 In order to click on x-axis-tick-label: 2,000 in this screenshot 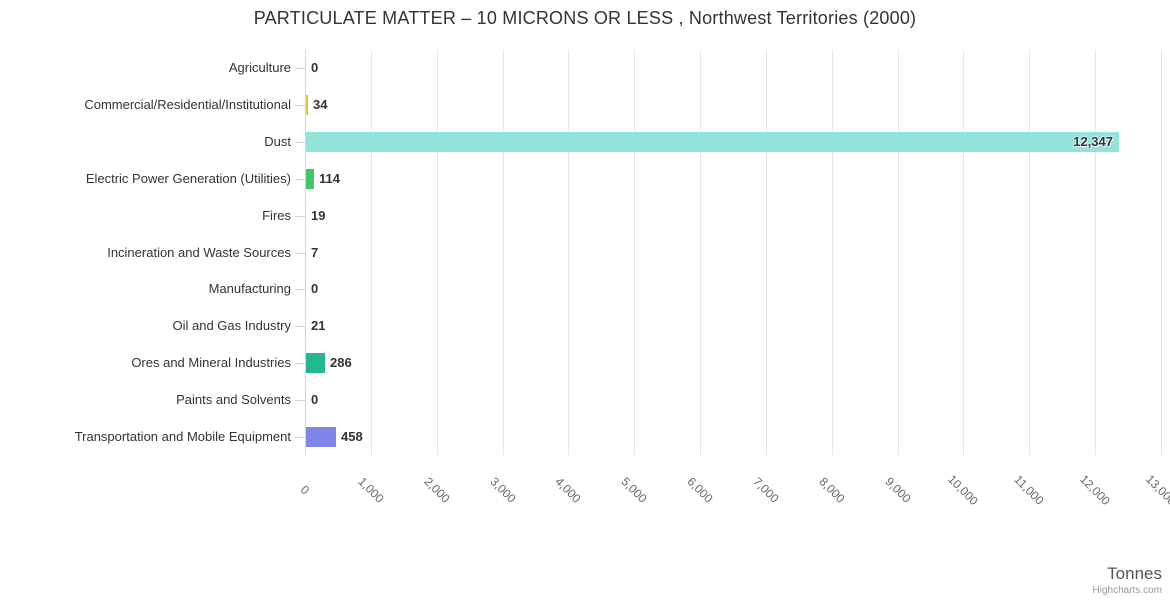, I will do `click(437, 490)`.